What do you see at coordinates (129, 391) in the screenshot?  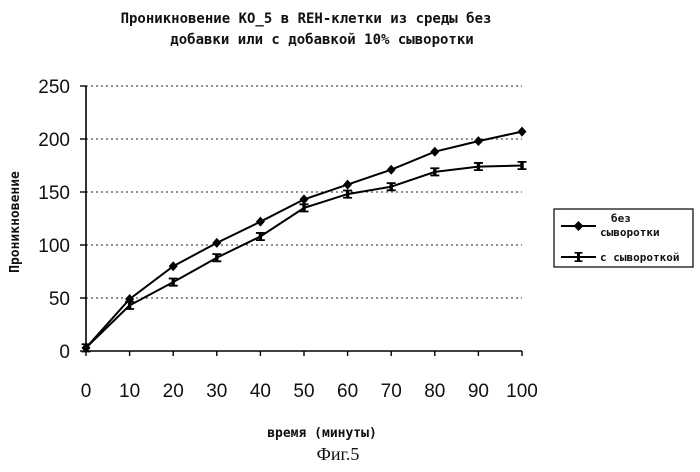 I see `x-tick-label-10: 10` at bounding box center [129, 391].